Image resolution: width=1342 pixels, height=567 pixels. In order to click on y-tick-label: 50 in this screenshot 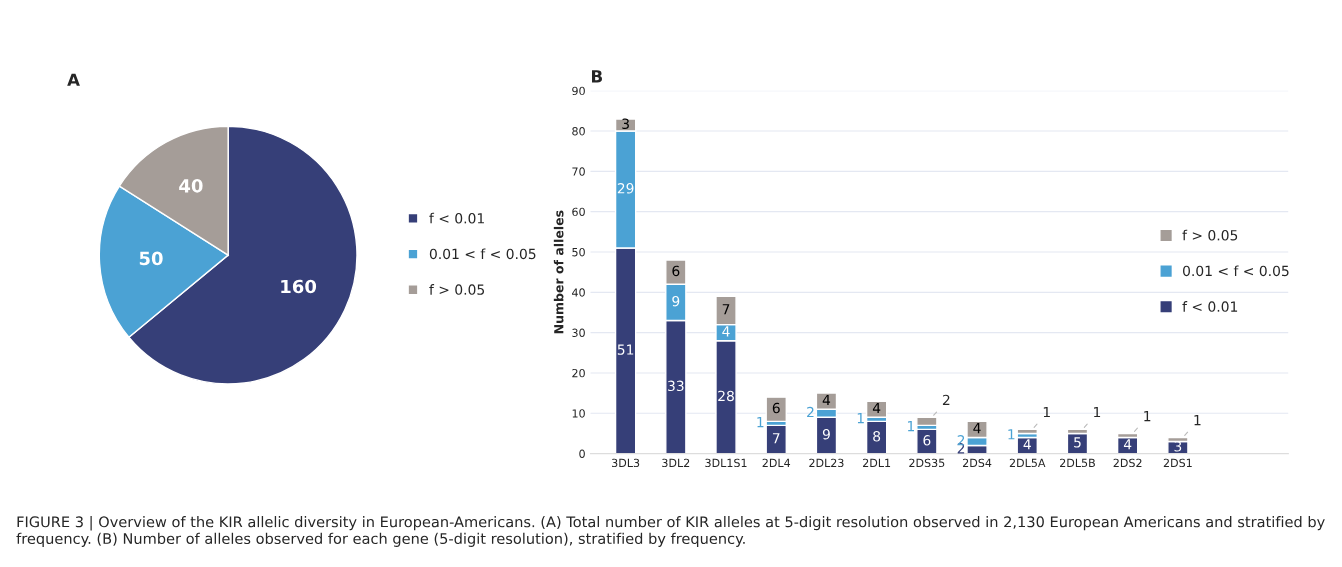, I will do `click(578, 252)`.